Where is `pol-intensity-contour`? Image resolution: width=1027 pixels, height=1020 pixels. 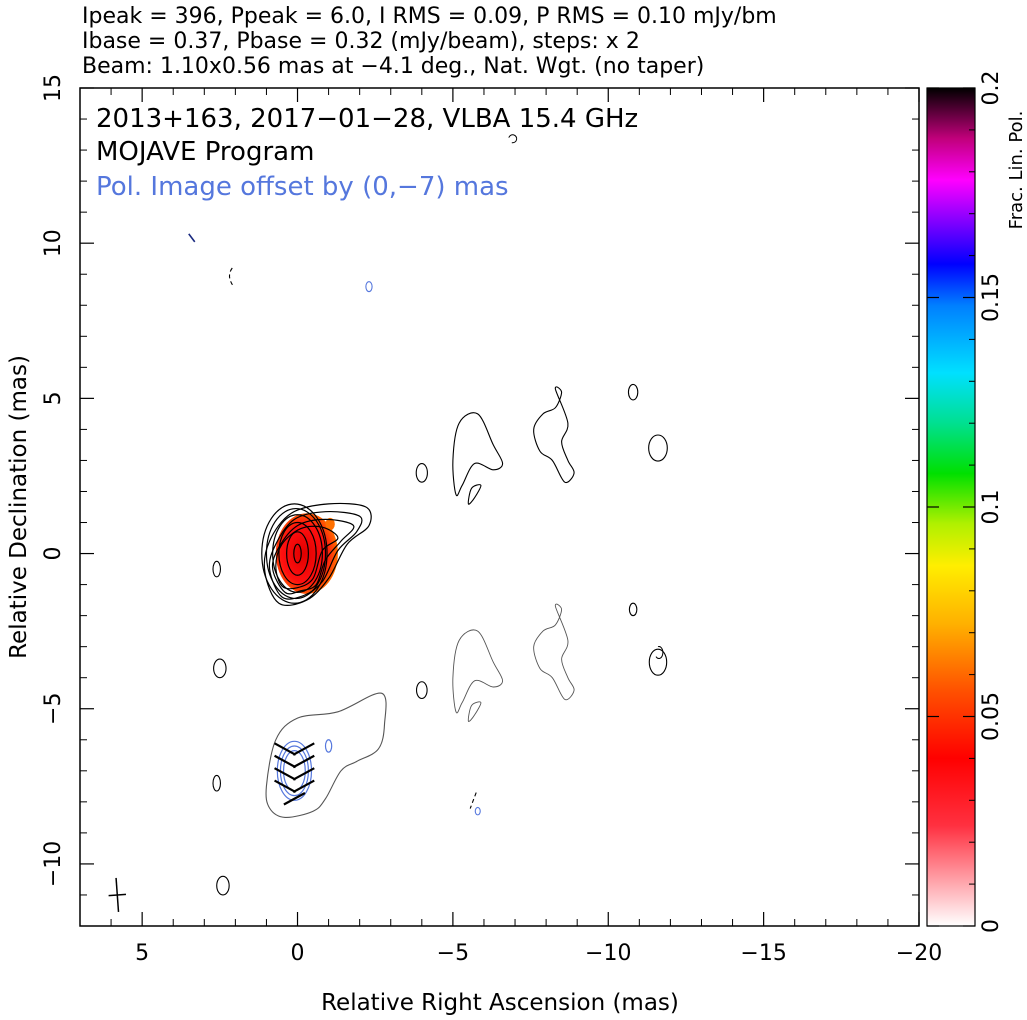
pol-intensity-contour is located at coordinates (328, 746).